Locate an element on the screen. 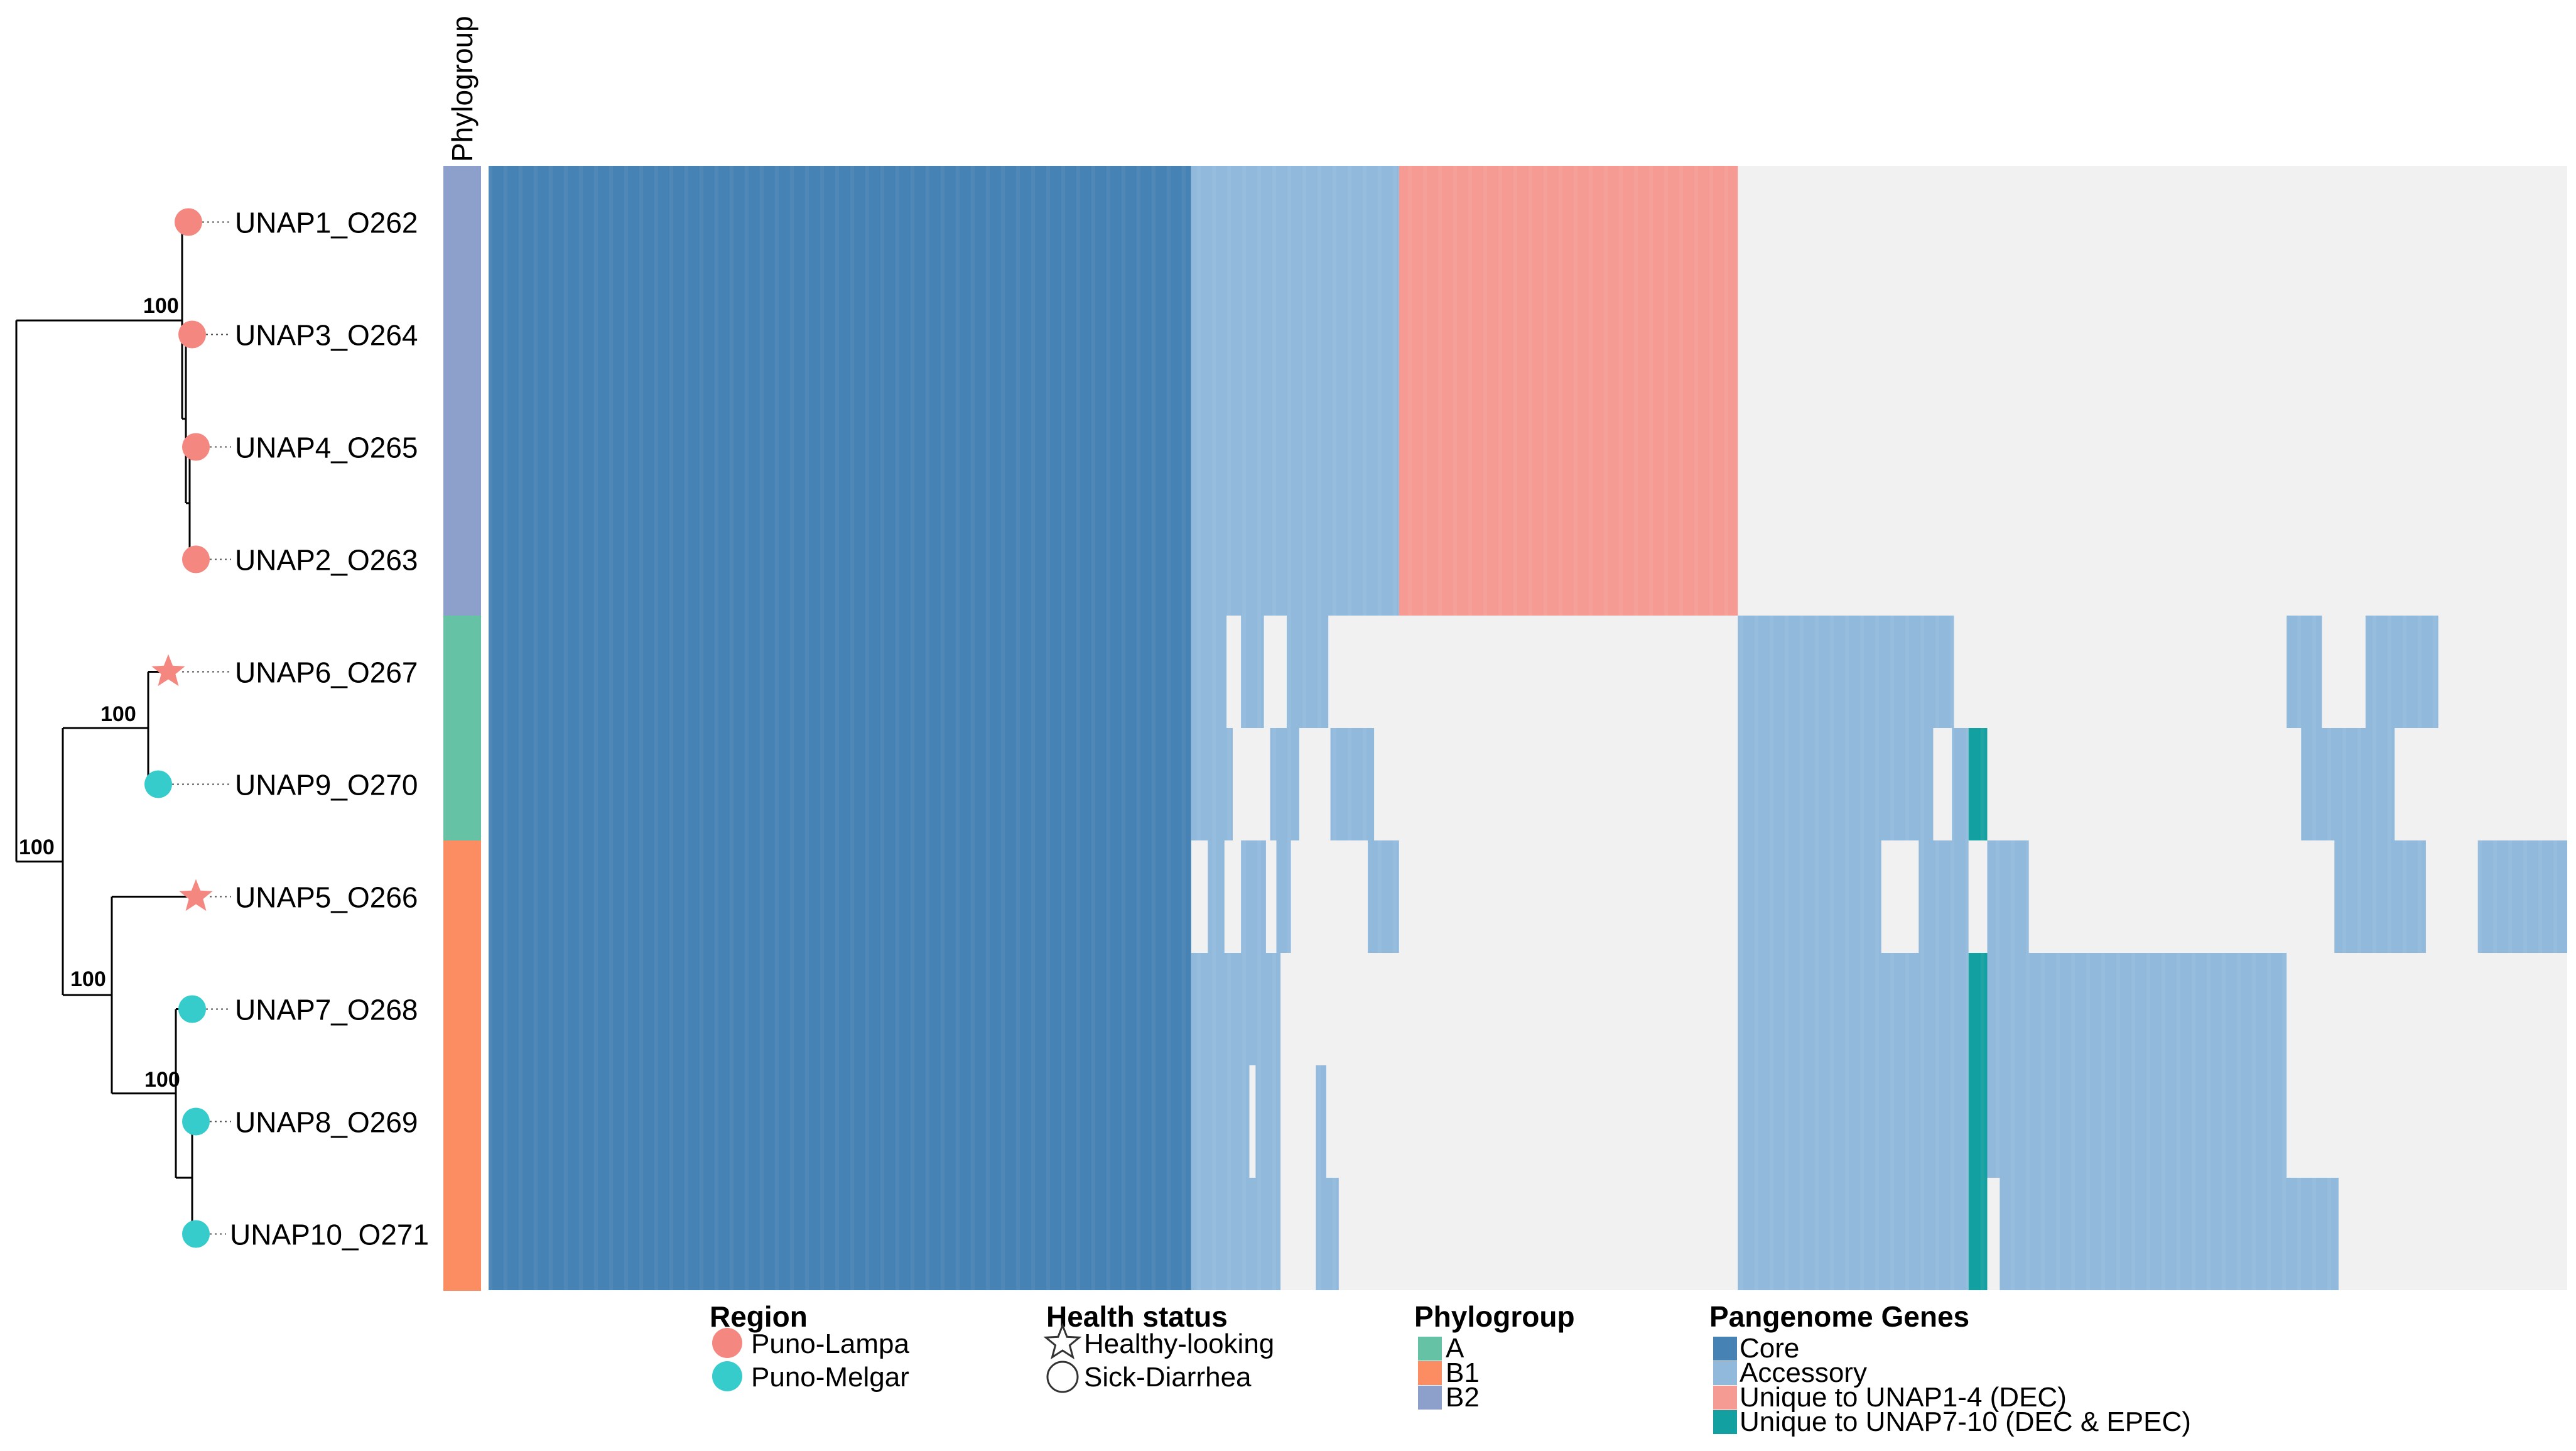 Image resolution: width=2576 pixels, height=1451 pixels. tree-tip-markers is located at coordinates (188, 728).